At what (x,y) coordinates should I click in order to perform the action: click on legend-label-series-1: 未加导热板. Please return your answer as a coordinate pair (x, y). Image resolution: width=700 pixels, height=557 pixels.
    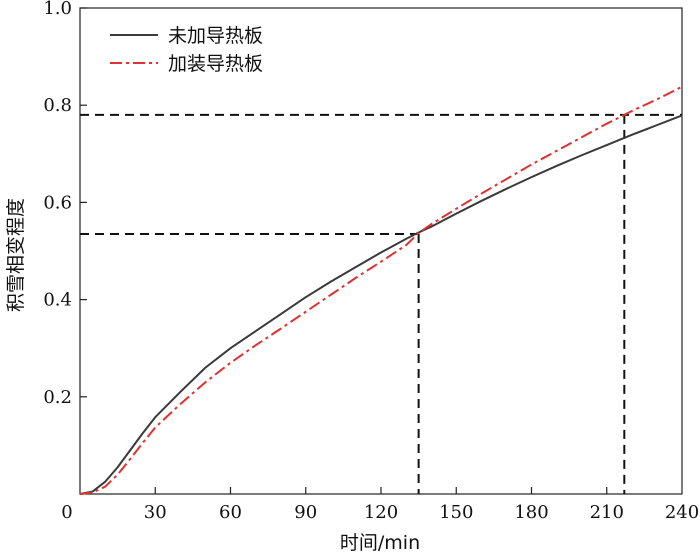
    Looking at the image, I should click on (215, 36).